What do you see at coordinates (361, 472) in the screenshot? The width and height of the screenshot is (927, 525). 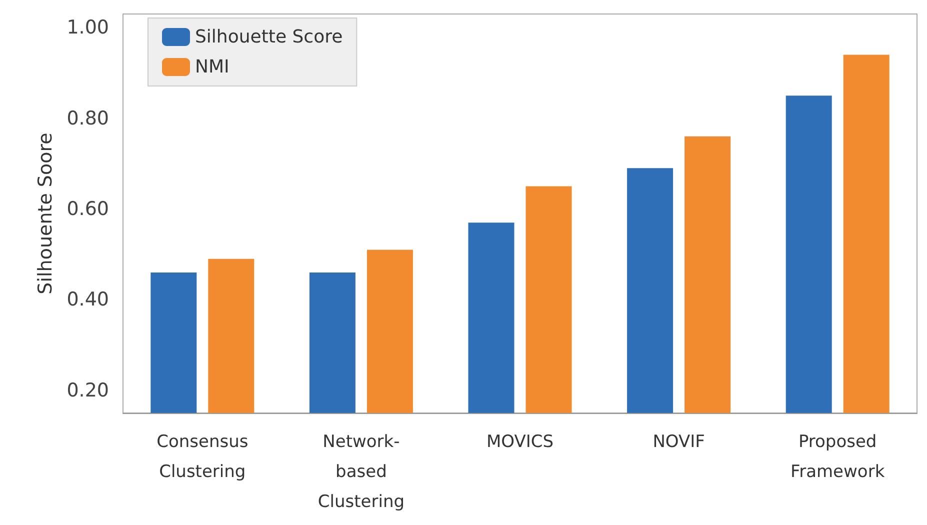 I see `x-tick-label: Network-based Clustering` at bounding box center [361, 472].